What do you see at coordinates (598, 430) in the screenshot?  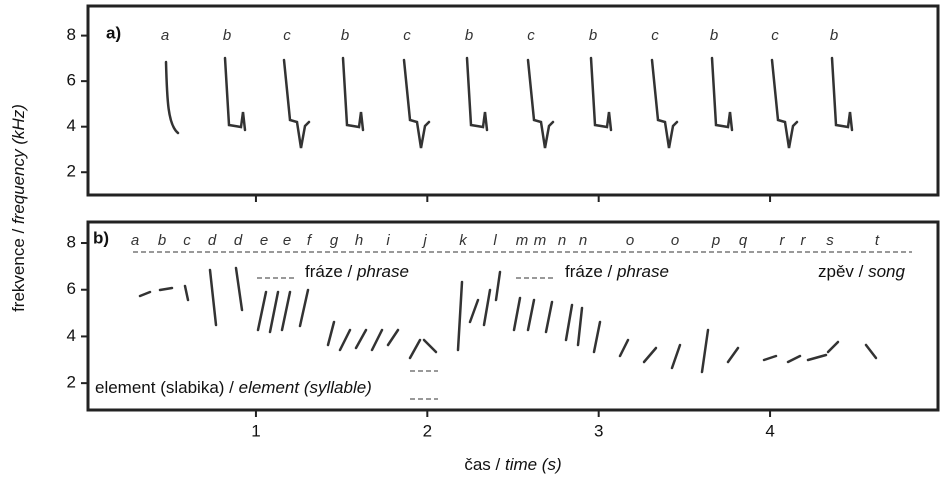 I see `x-tick-label: 3` at bounding box center [598, 430].